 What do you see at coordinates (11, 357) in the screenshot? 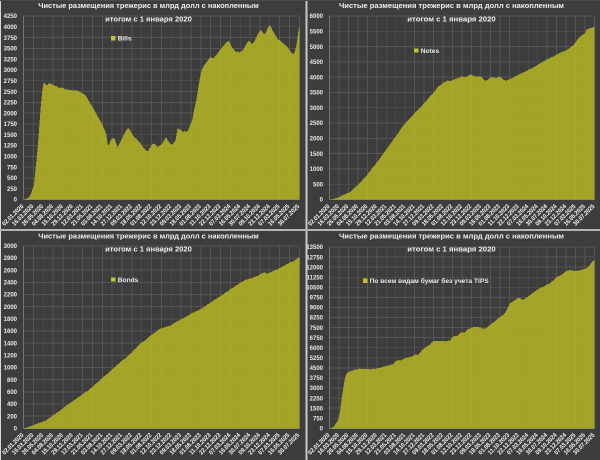
I see `svg-text: 1200` at bounding box center [11, 357].